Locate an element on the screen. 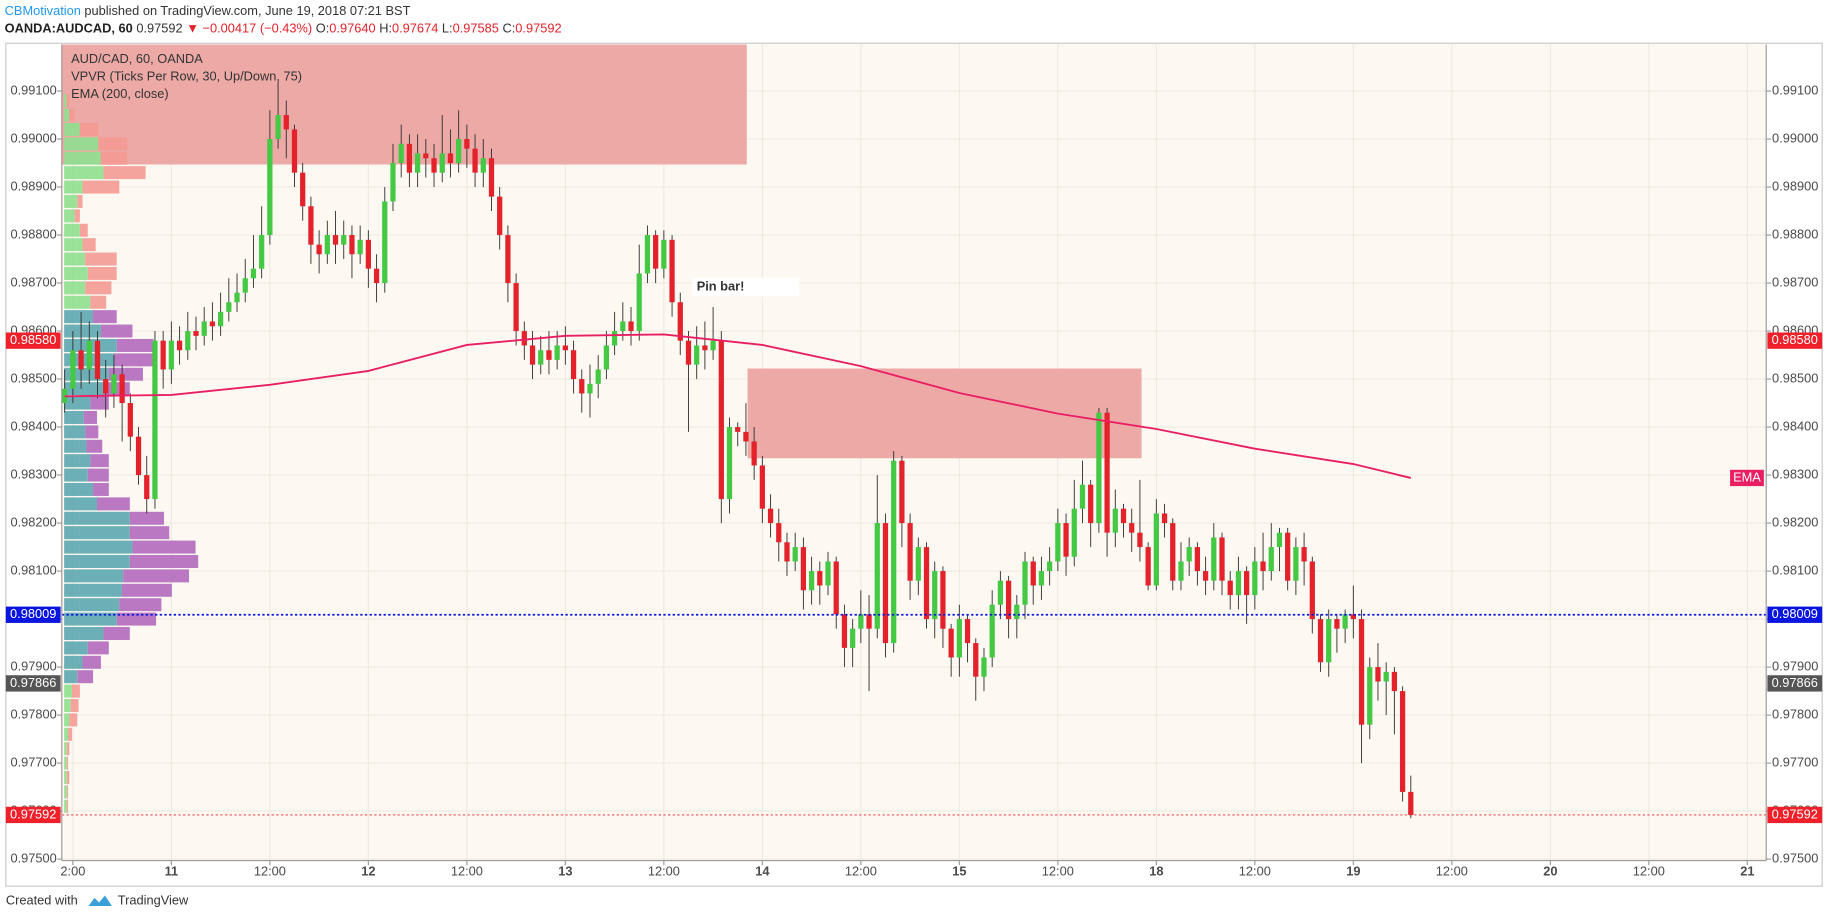 Image resolution: width=1828 pixels, height=919 pixels. ohlc-key: L: is located at coordinates (447, 28).